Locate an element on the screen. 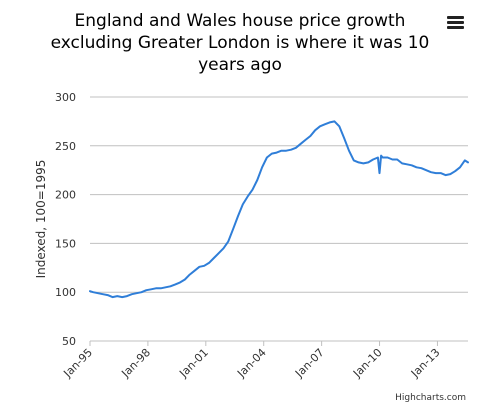 Image resolution: width=481 pixels, height=416 pixels. x-tick-label: Jan-13 is located at coordinates (425, 363).